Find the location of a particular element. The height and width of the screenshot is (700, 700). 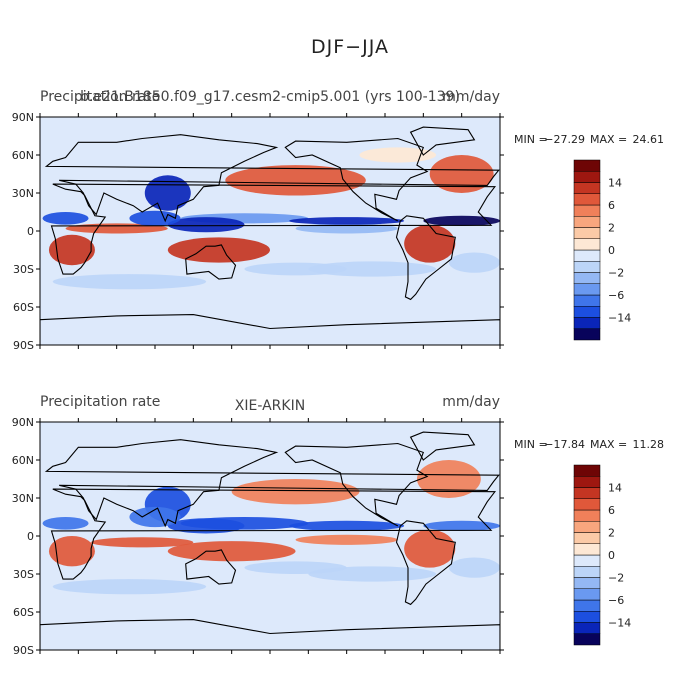

y-tick-label: 90S is located at coordinates (23, 649).